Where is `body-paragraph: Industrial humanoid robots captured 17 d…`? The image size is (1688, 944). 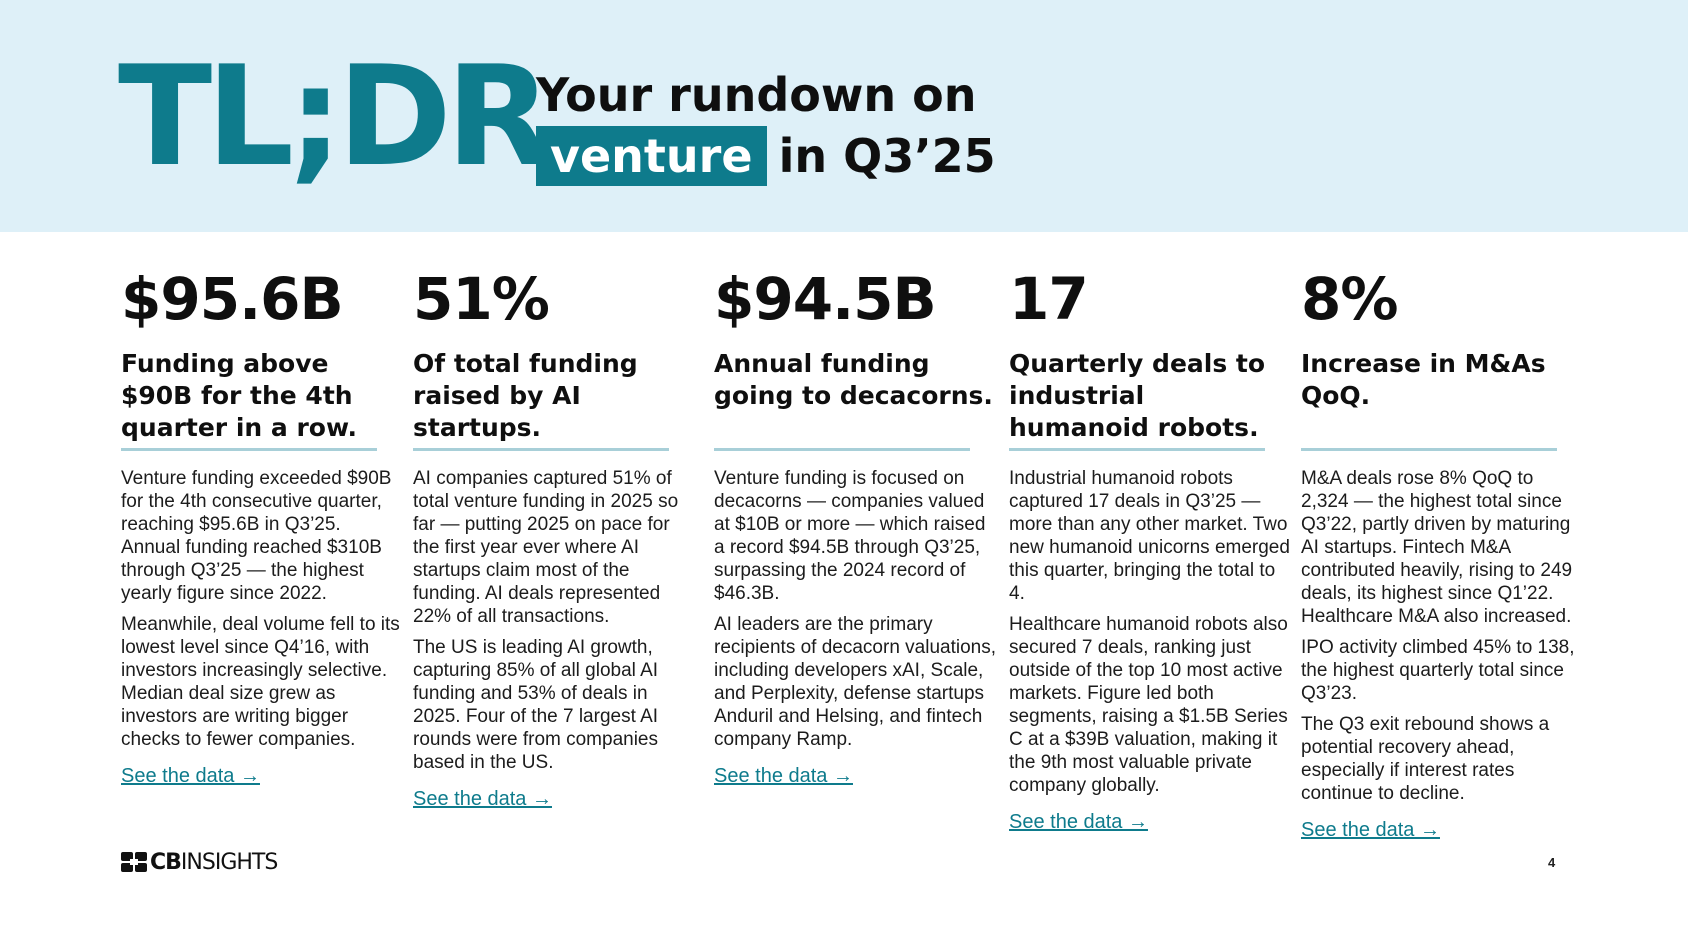 body-paragraph: Industrial humanoid robots captured 17 d… is located at coordinates (1149, 536).